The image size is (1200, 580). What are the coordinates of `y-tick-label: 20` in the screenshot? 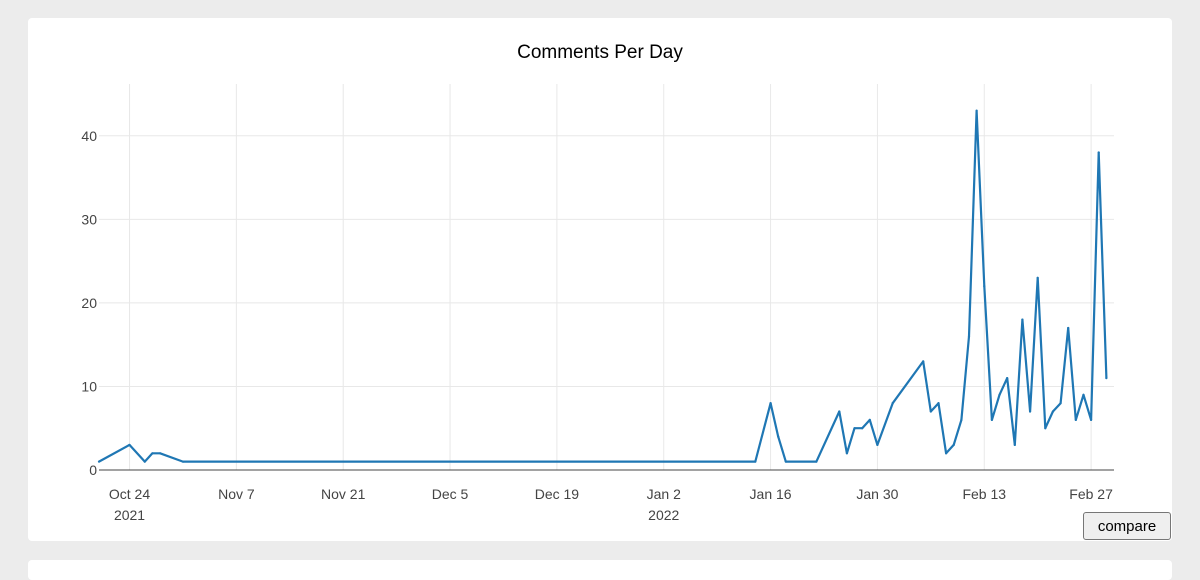 It's located at (89, 303).